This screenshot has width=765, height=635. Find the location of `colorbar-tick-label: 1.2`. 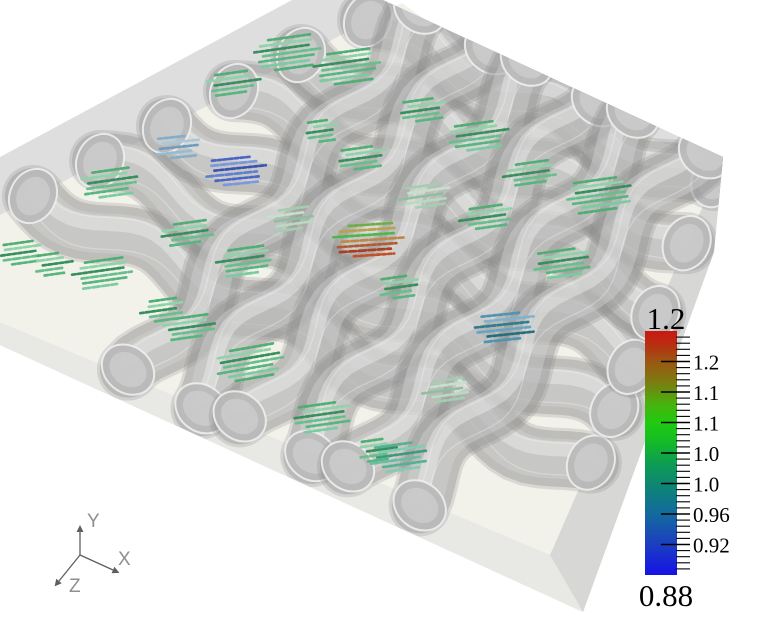

colorbar-tick-label: 1.2 is located at coordinates (706, 363).